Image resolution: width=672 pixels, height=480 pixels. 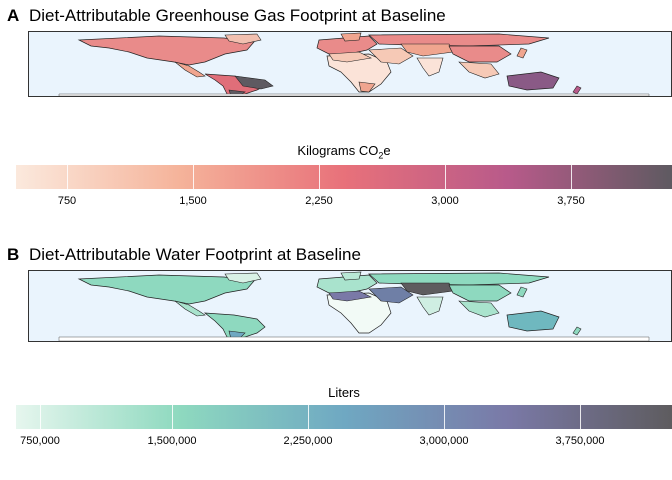 What do you see at coordinates (367, 87) in the screenshot?
I see `southern-africa` at bounding box center [367, 87].